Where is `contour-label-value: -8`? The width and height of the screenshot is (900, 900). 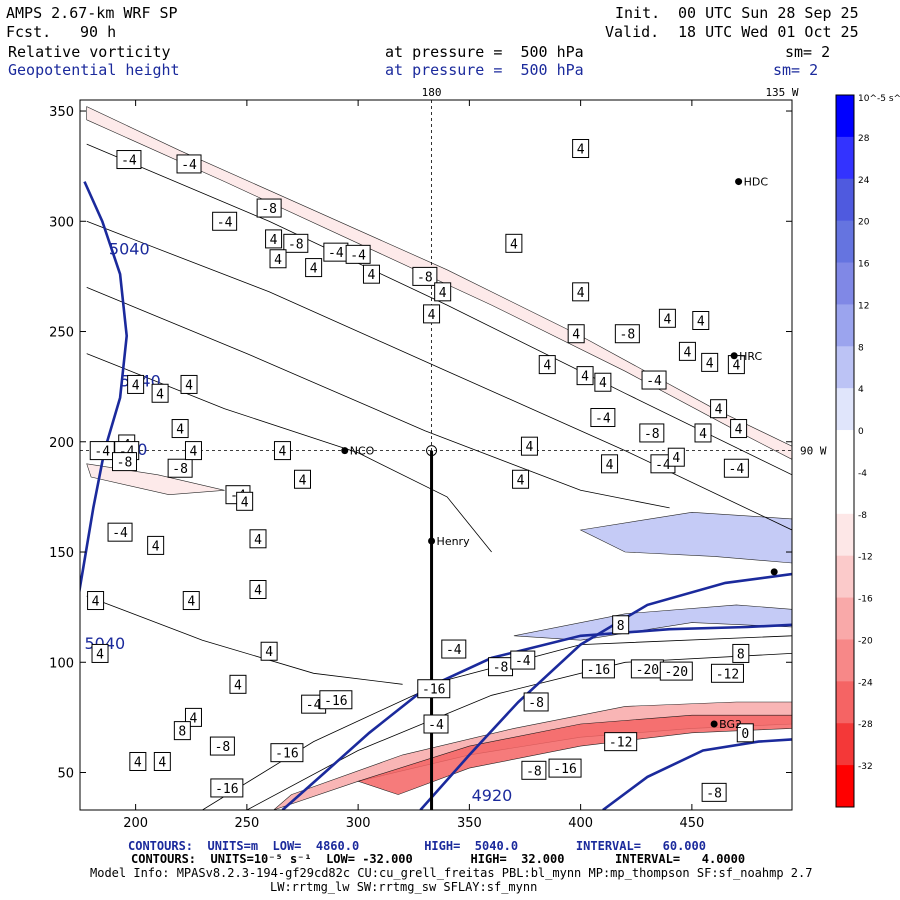
contour-label-value: -8 is located at coordinates (652, 434).